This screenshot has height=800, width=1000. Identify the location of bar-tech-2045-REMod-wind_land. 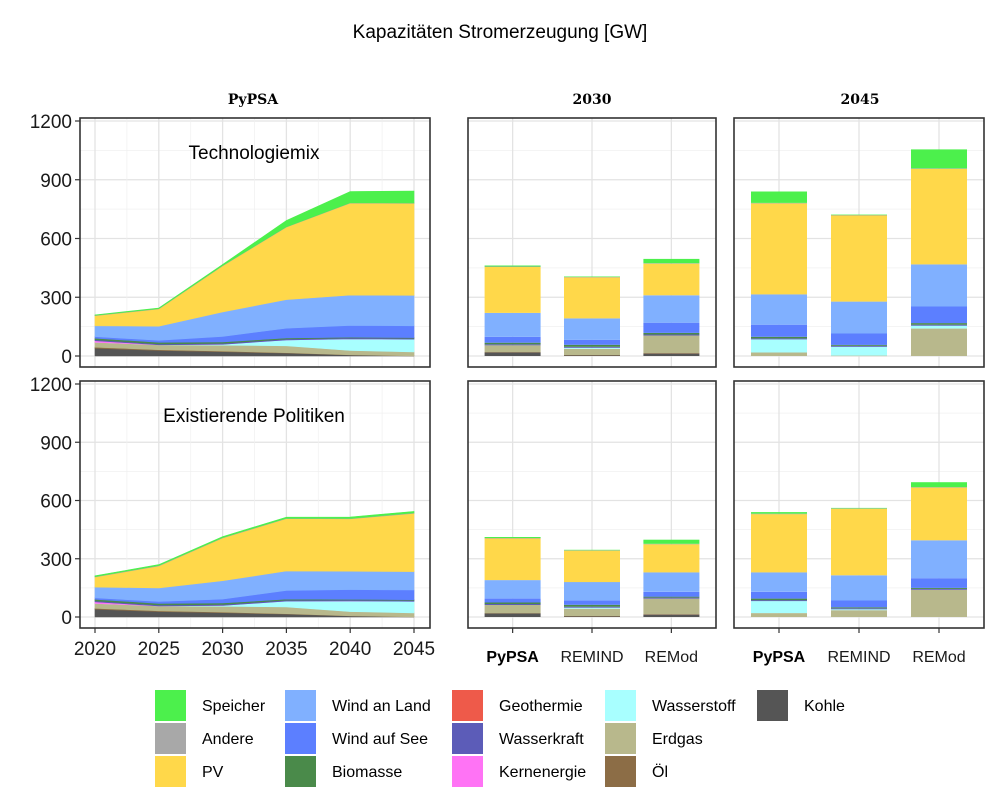
(939, 285).